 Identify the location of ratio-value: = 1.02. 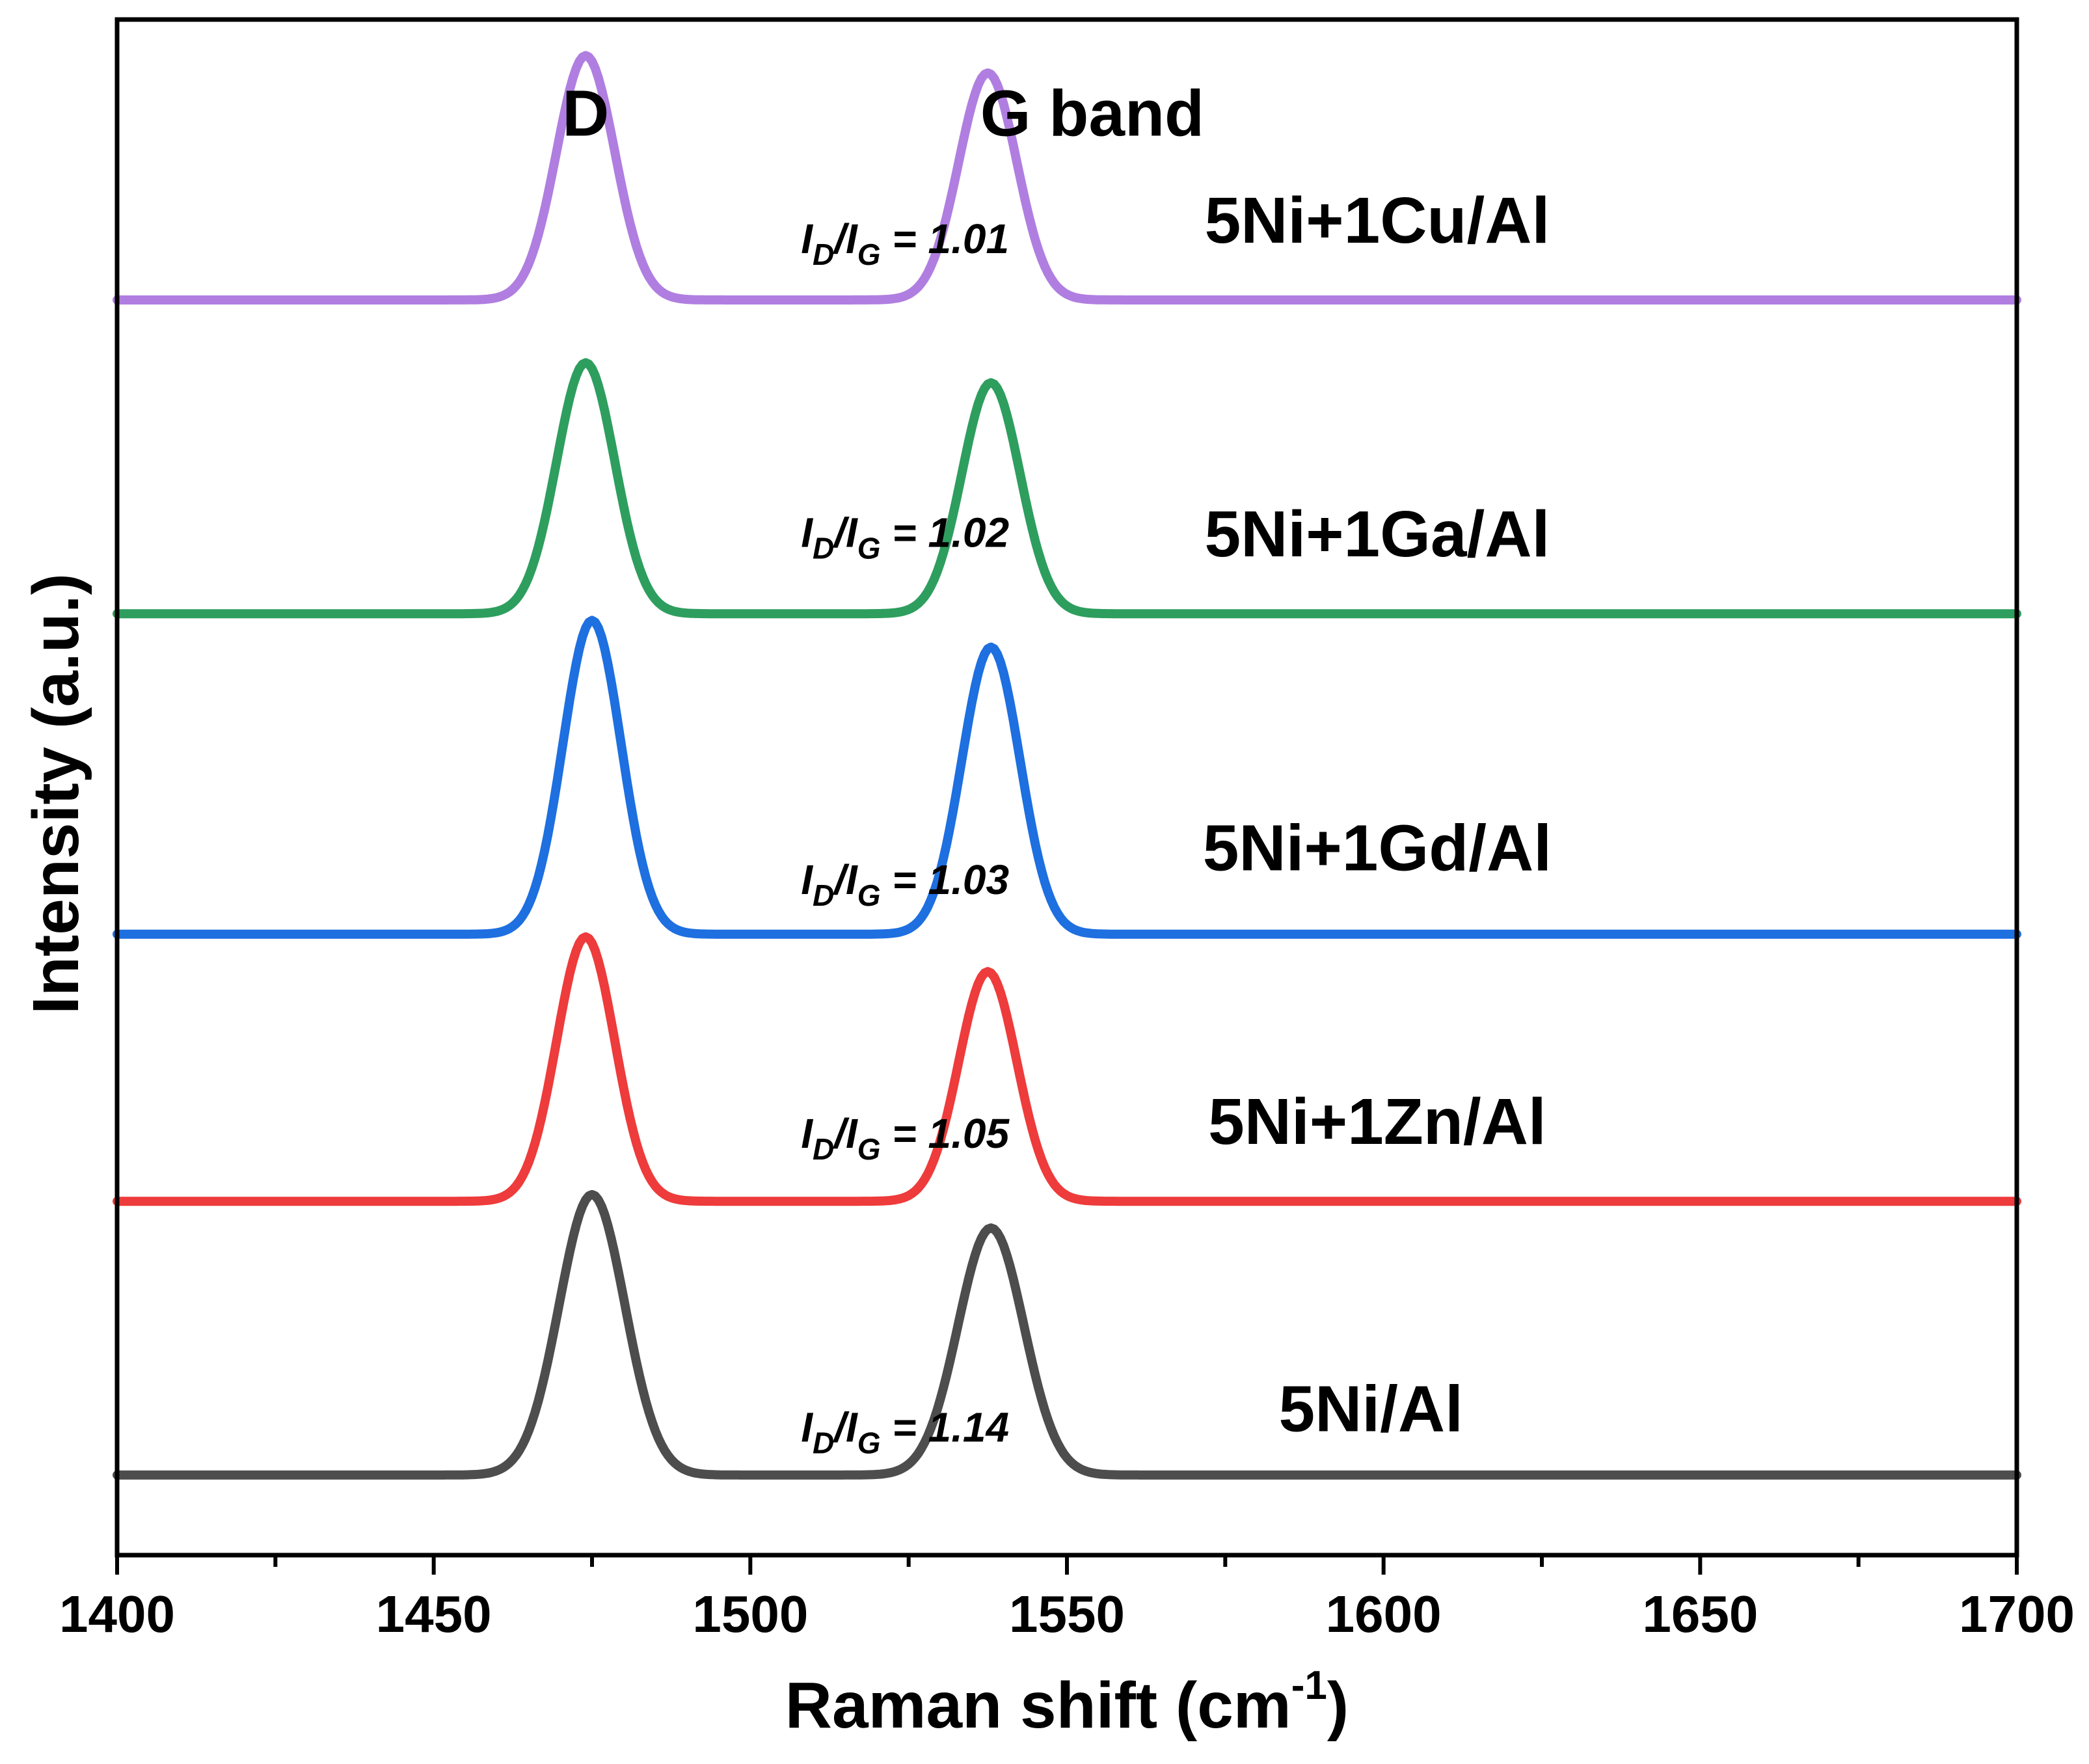
(946, 532).